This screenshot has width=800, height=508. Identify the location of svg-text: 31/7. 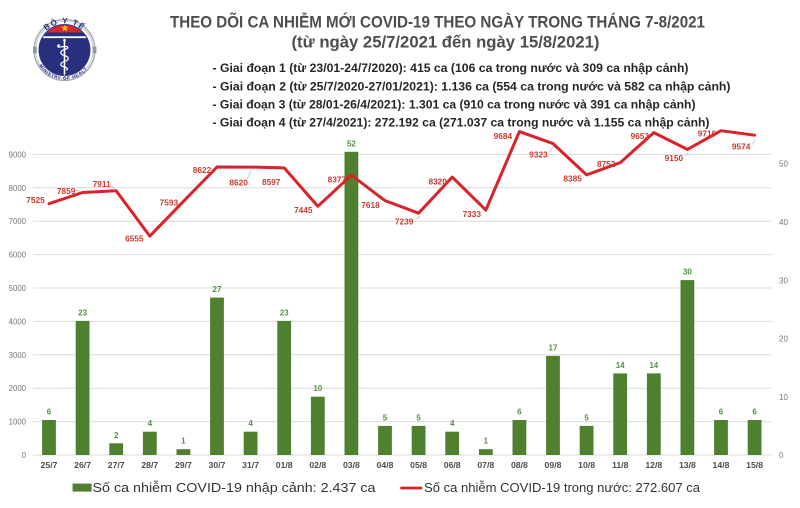
(250, 465).